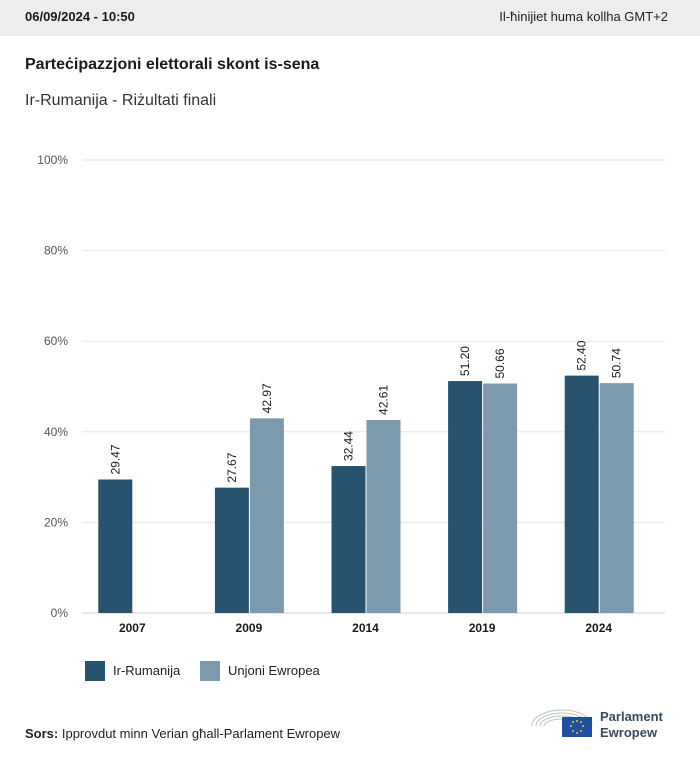 This screenshot has height=760, width=700. I want to click on data-label: 29.47, so click(115, 459).